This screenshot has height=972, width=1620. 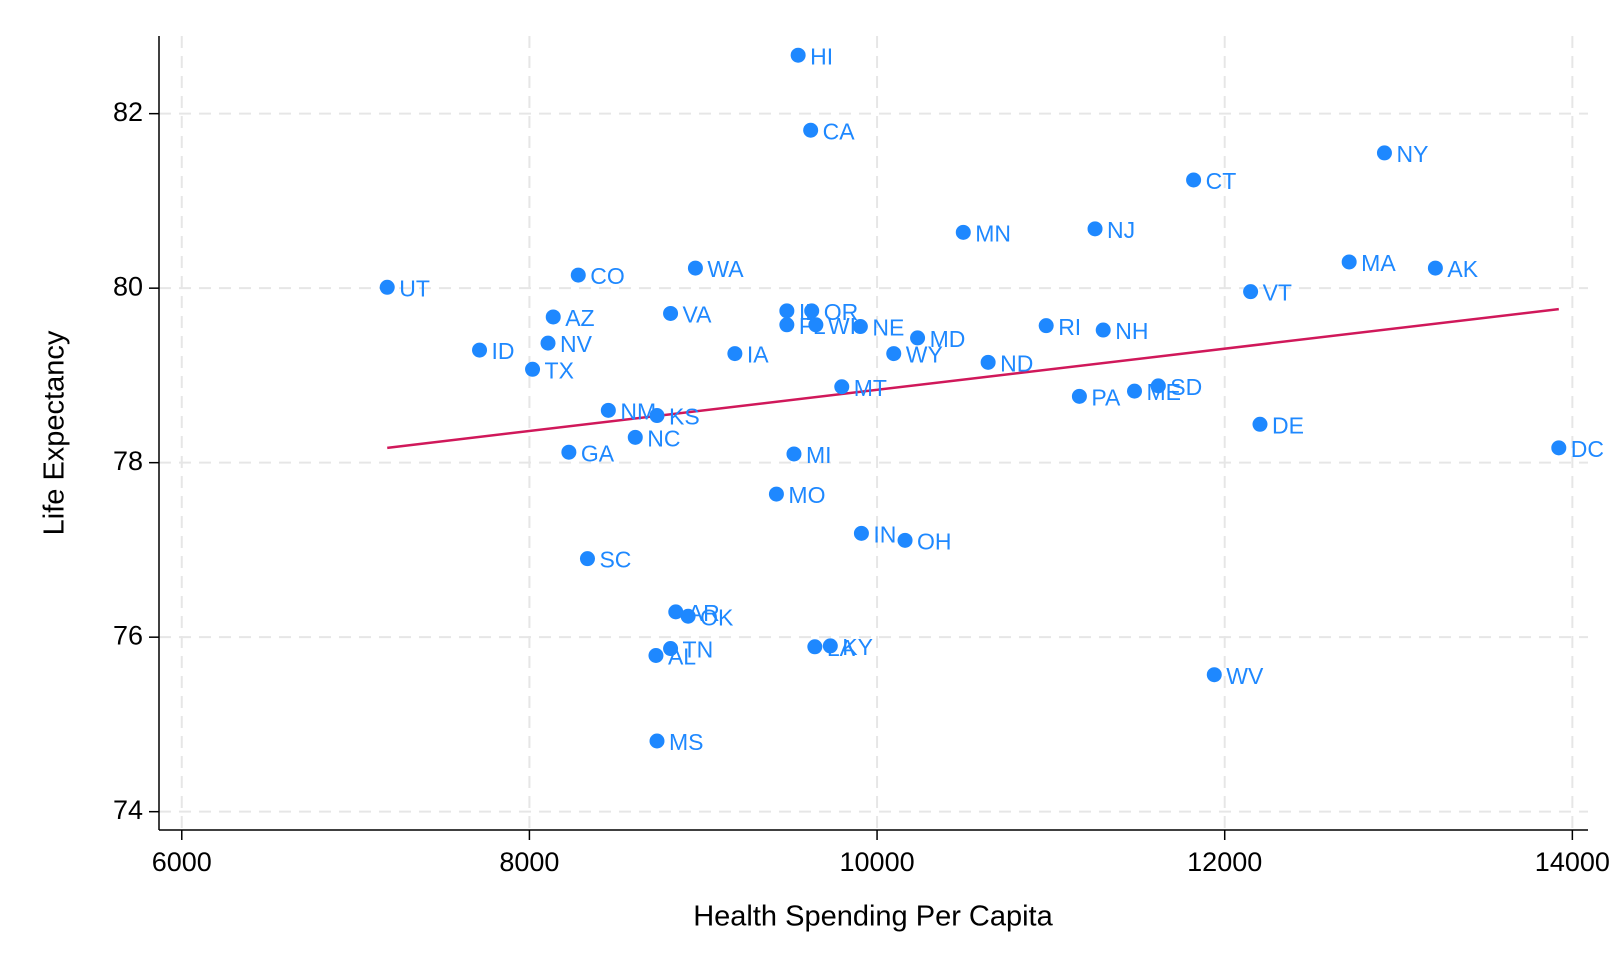 What do you see at coordinates (873, 917) in the screenshot?
I see `x-axis-title: Health Spending Per Capita` at bounding box center [873, 917].